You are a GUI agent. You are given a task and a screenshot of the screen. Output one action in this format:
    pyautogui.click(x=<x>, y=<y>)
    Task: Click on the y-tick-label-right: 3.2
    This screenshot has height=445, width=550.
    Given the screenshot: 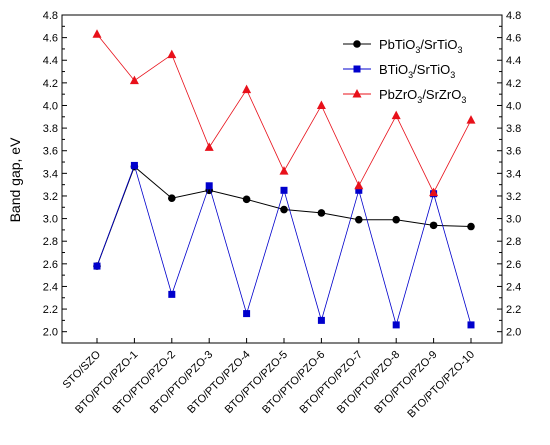 What is the action you would take?
    pyautogui.click(x=513, y=197)
    